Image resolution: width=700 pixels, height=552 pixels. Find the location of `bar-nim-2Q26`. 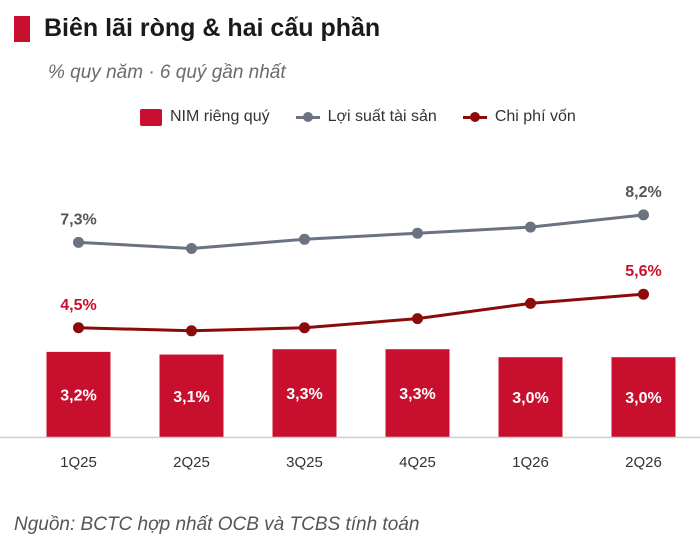

bar-nim-2Q26 is located at coordinates (643, 397).